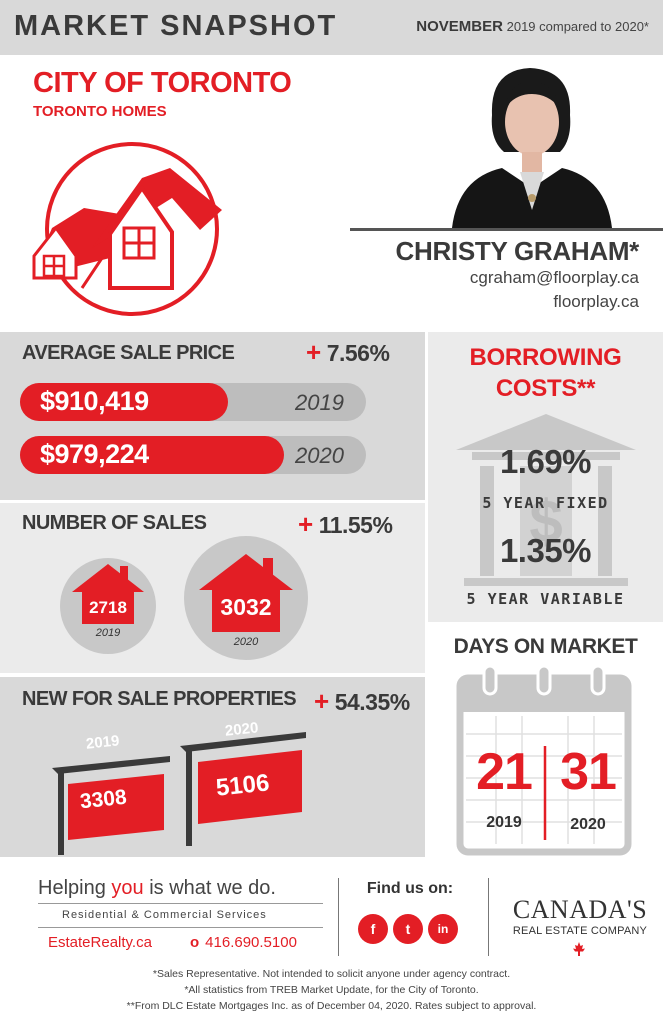 The width and height of the screenshot is (663, 1024). I want to click on days-value-2020: 31, so click(588, 772).